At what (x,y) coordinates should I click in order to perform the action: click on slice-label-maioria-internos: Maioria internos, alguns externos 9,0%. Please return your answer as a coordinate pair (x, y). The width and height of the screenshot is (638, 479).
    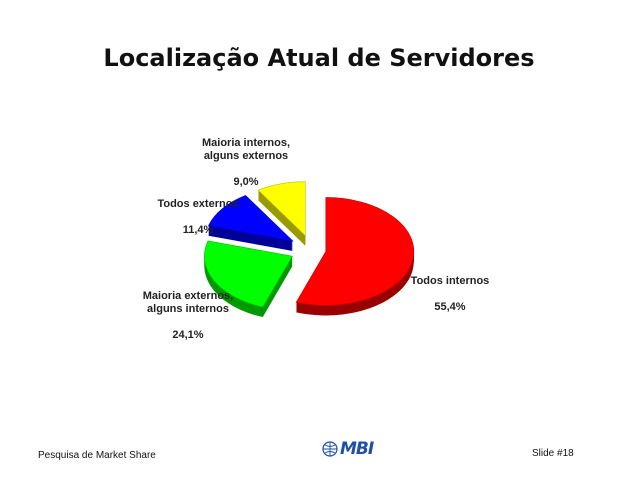
    Looking at the image, I should click on (246, 156).